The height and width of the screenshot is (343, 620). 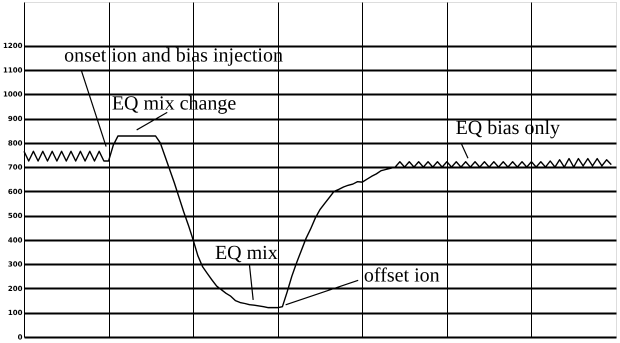 What do you see at coordinates (246, 253) in the screenshot?
I see `annotation: EQ mix` at bounding box center [246, 253].